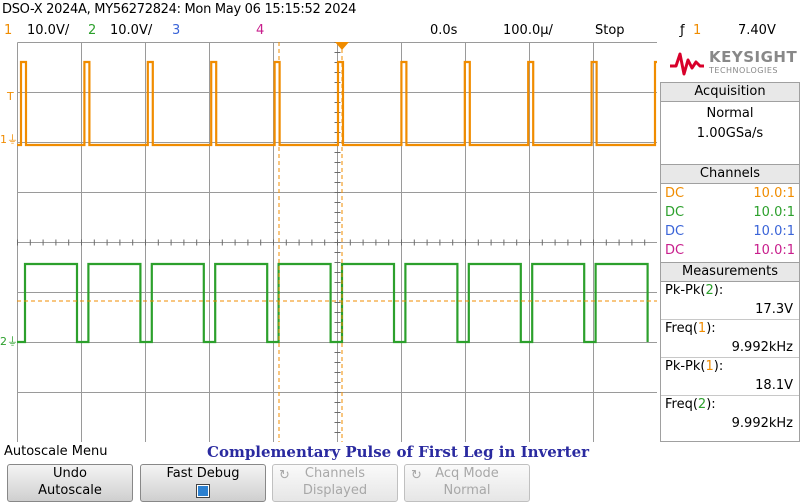  I want to click on ch2-coupling: DC, so click(675, 212).